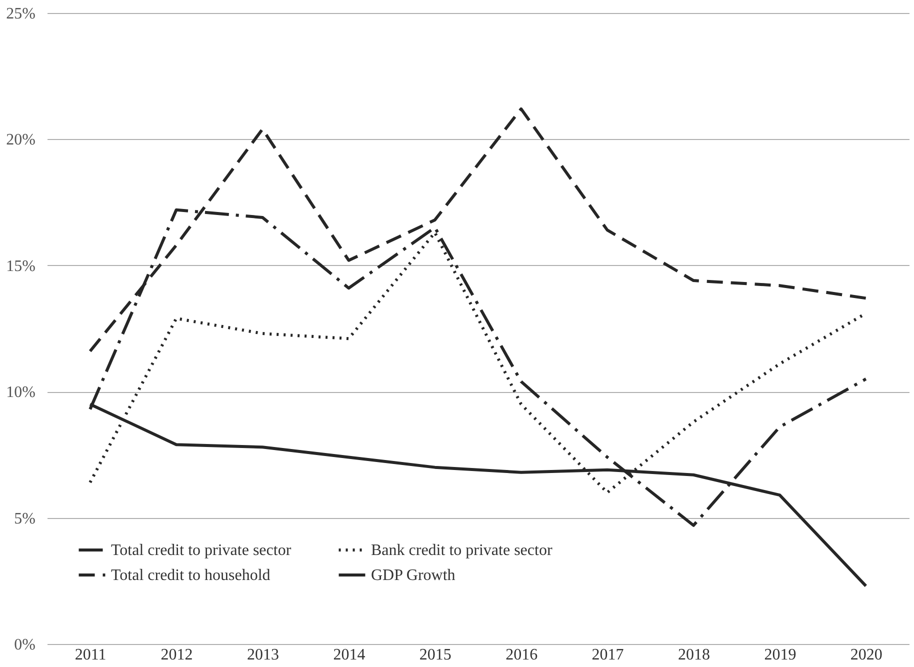 This screenshot has height=667, width=914. What do you see at coordinates (21, 14) in the screenshot?
I see `y-tick-label: 25%` at bounding box center [21, 14].